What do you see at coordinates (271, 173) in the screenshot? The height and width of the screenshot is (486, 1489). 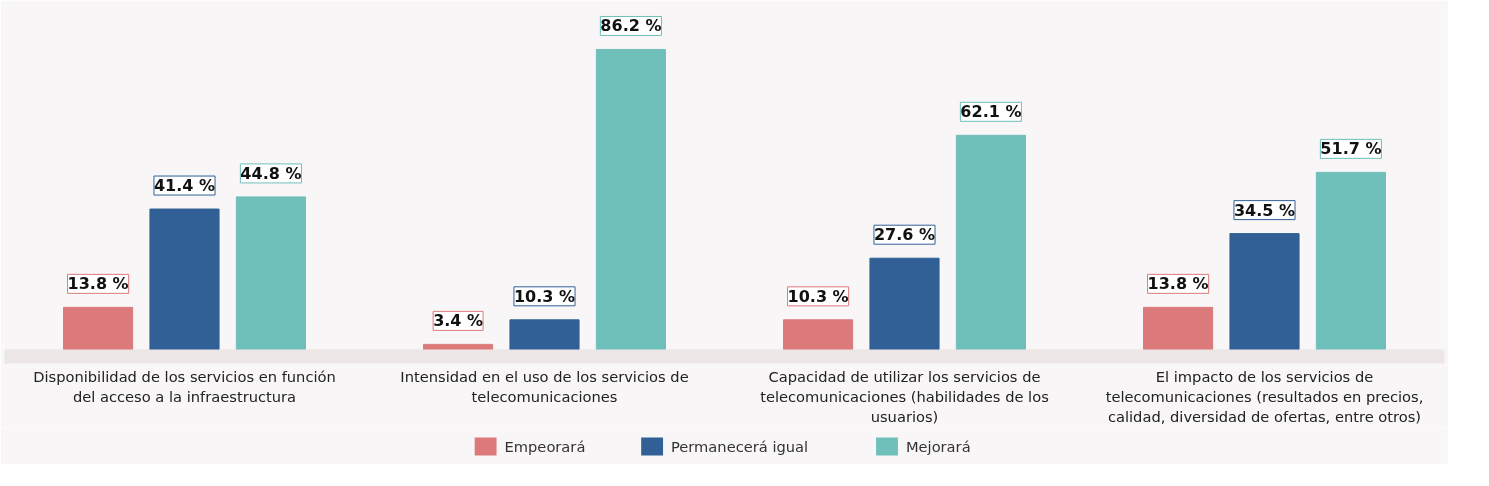 I see `data-label: 44.8 %` at bounding box center [271, 173].